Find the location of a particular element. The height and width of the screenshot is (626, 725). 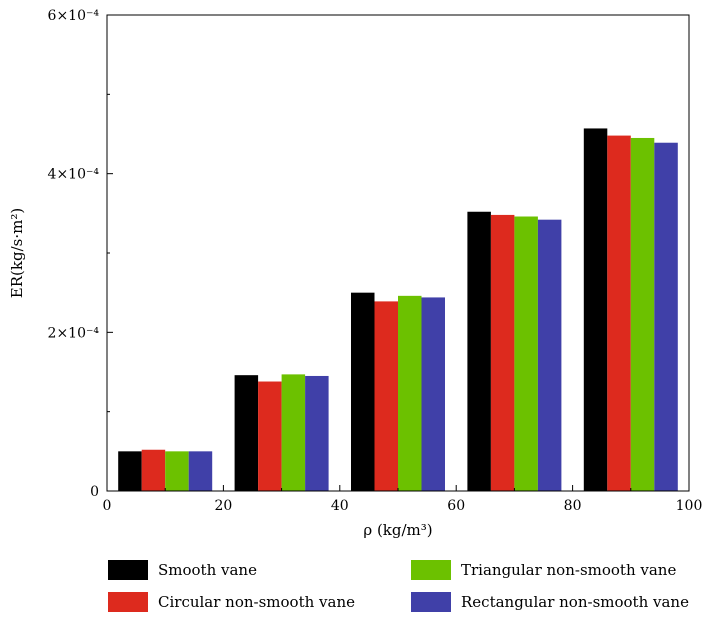

x-tick-label: 40 is located at coordinates (340, 506).